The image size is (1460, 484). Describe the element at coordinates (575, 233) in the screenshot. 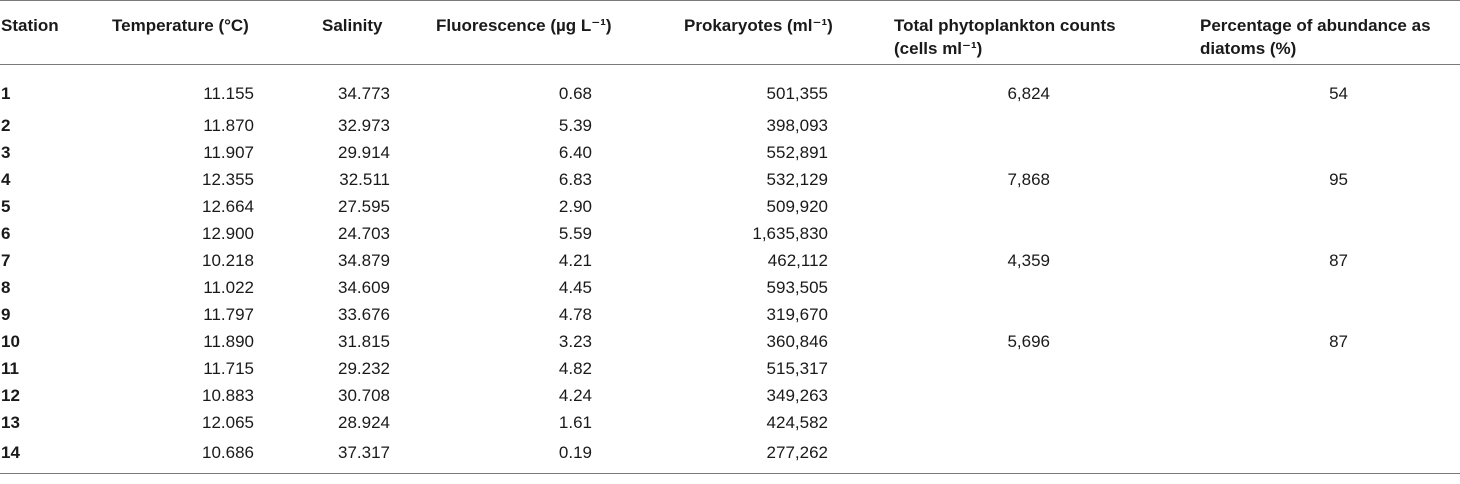

I see `cell-fluorescence: 5.59` at that location.